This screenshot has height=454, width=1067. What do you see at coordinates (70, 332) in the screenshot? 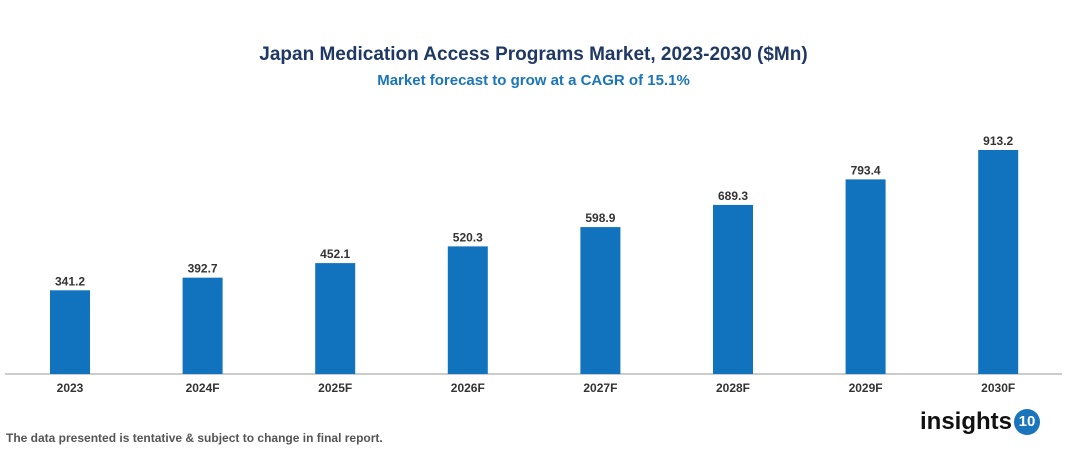
I see `bar-2023` at bounding box center [70, 332].